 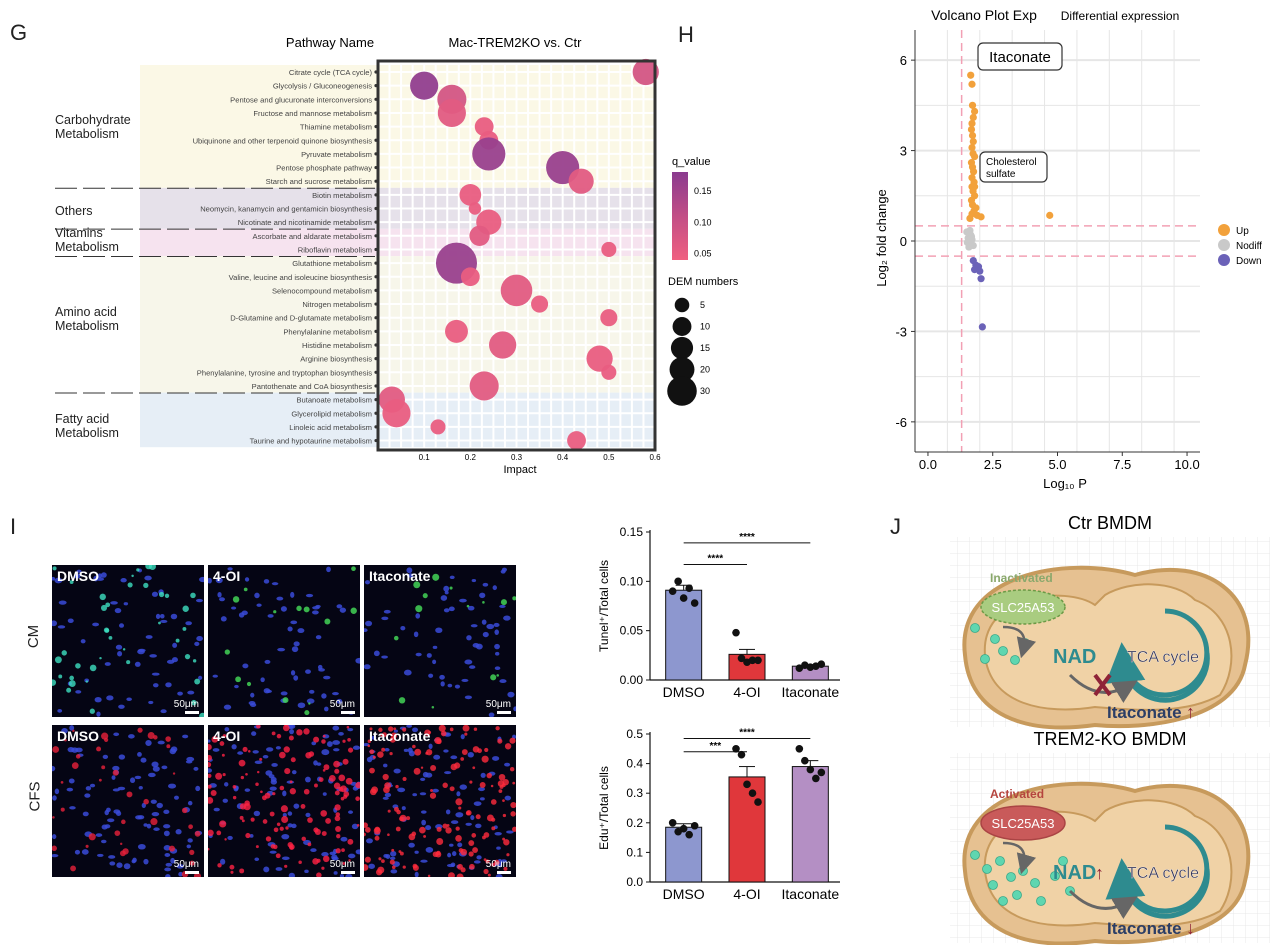 I want to click on nad-molecule, so click(x=995, y=639).